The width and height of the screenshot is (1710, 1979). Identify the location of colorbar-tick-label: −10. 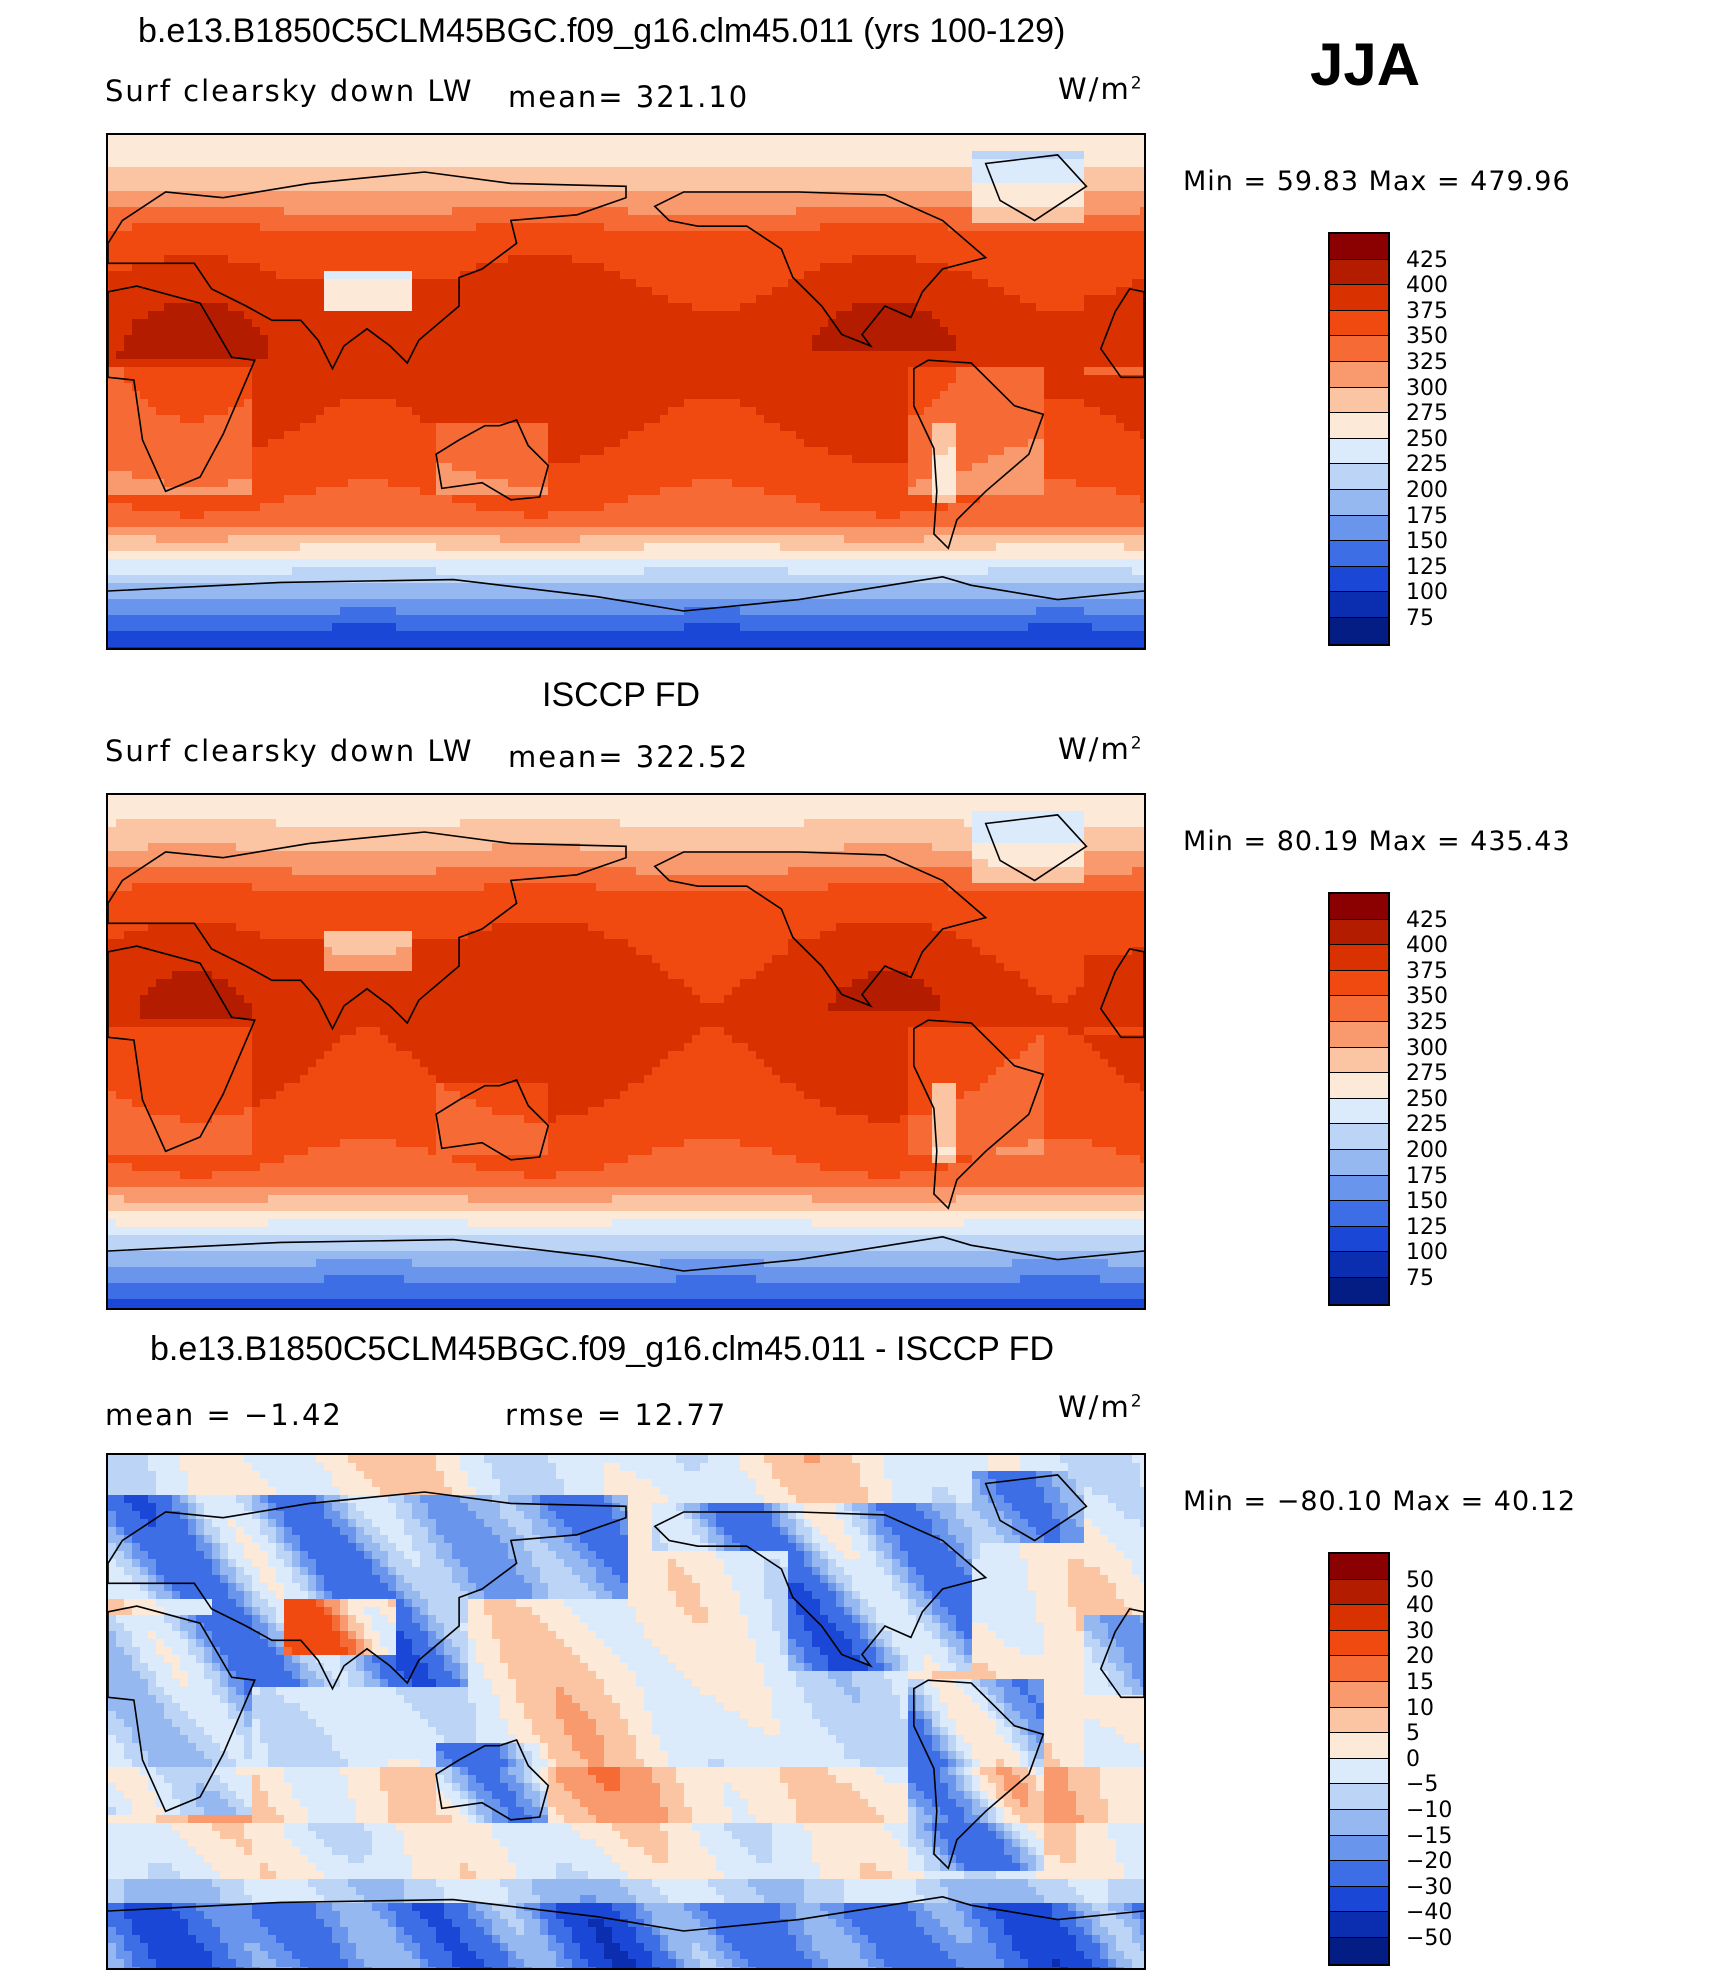
(1429, 1810).